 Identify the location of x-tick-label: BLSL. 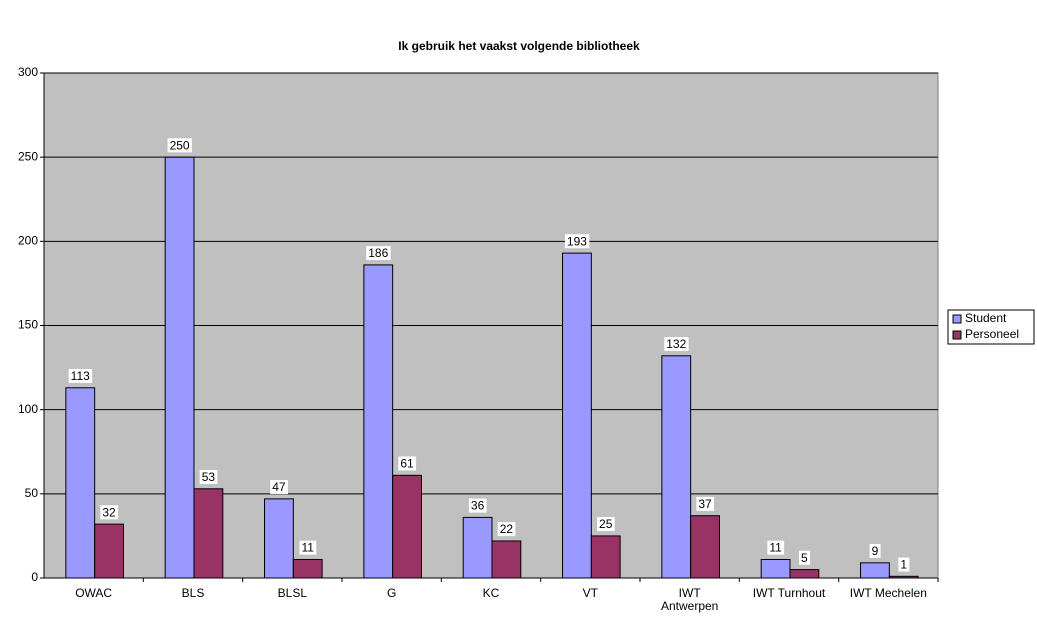
(292, 593).